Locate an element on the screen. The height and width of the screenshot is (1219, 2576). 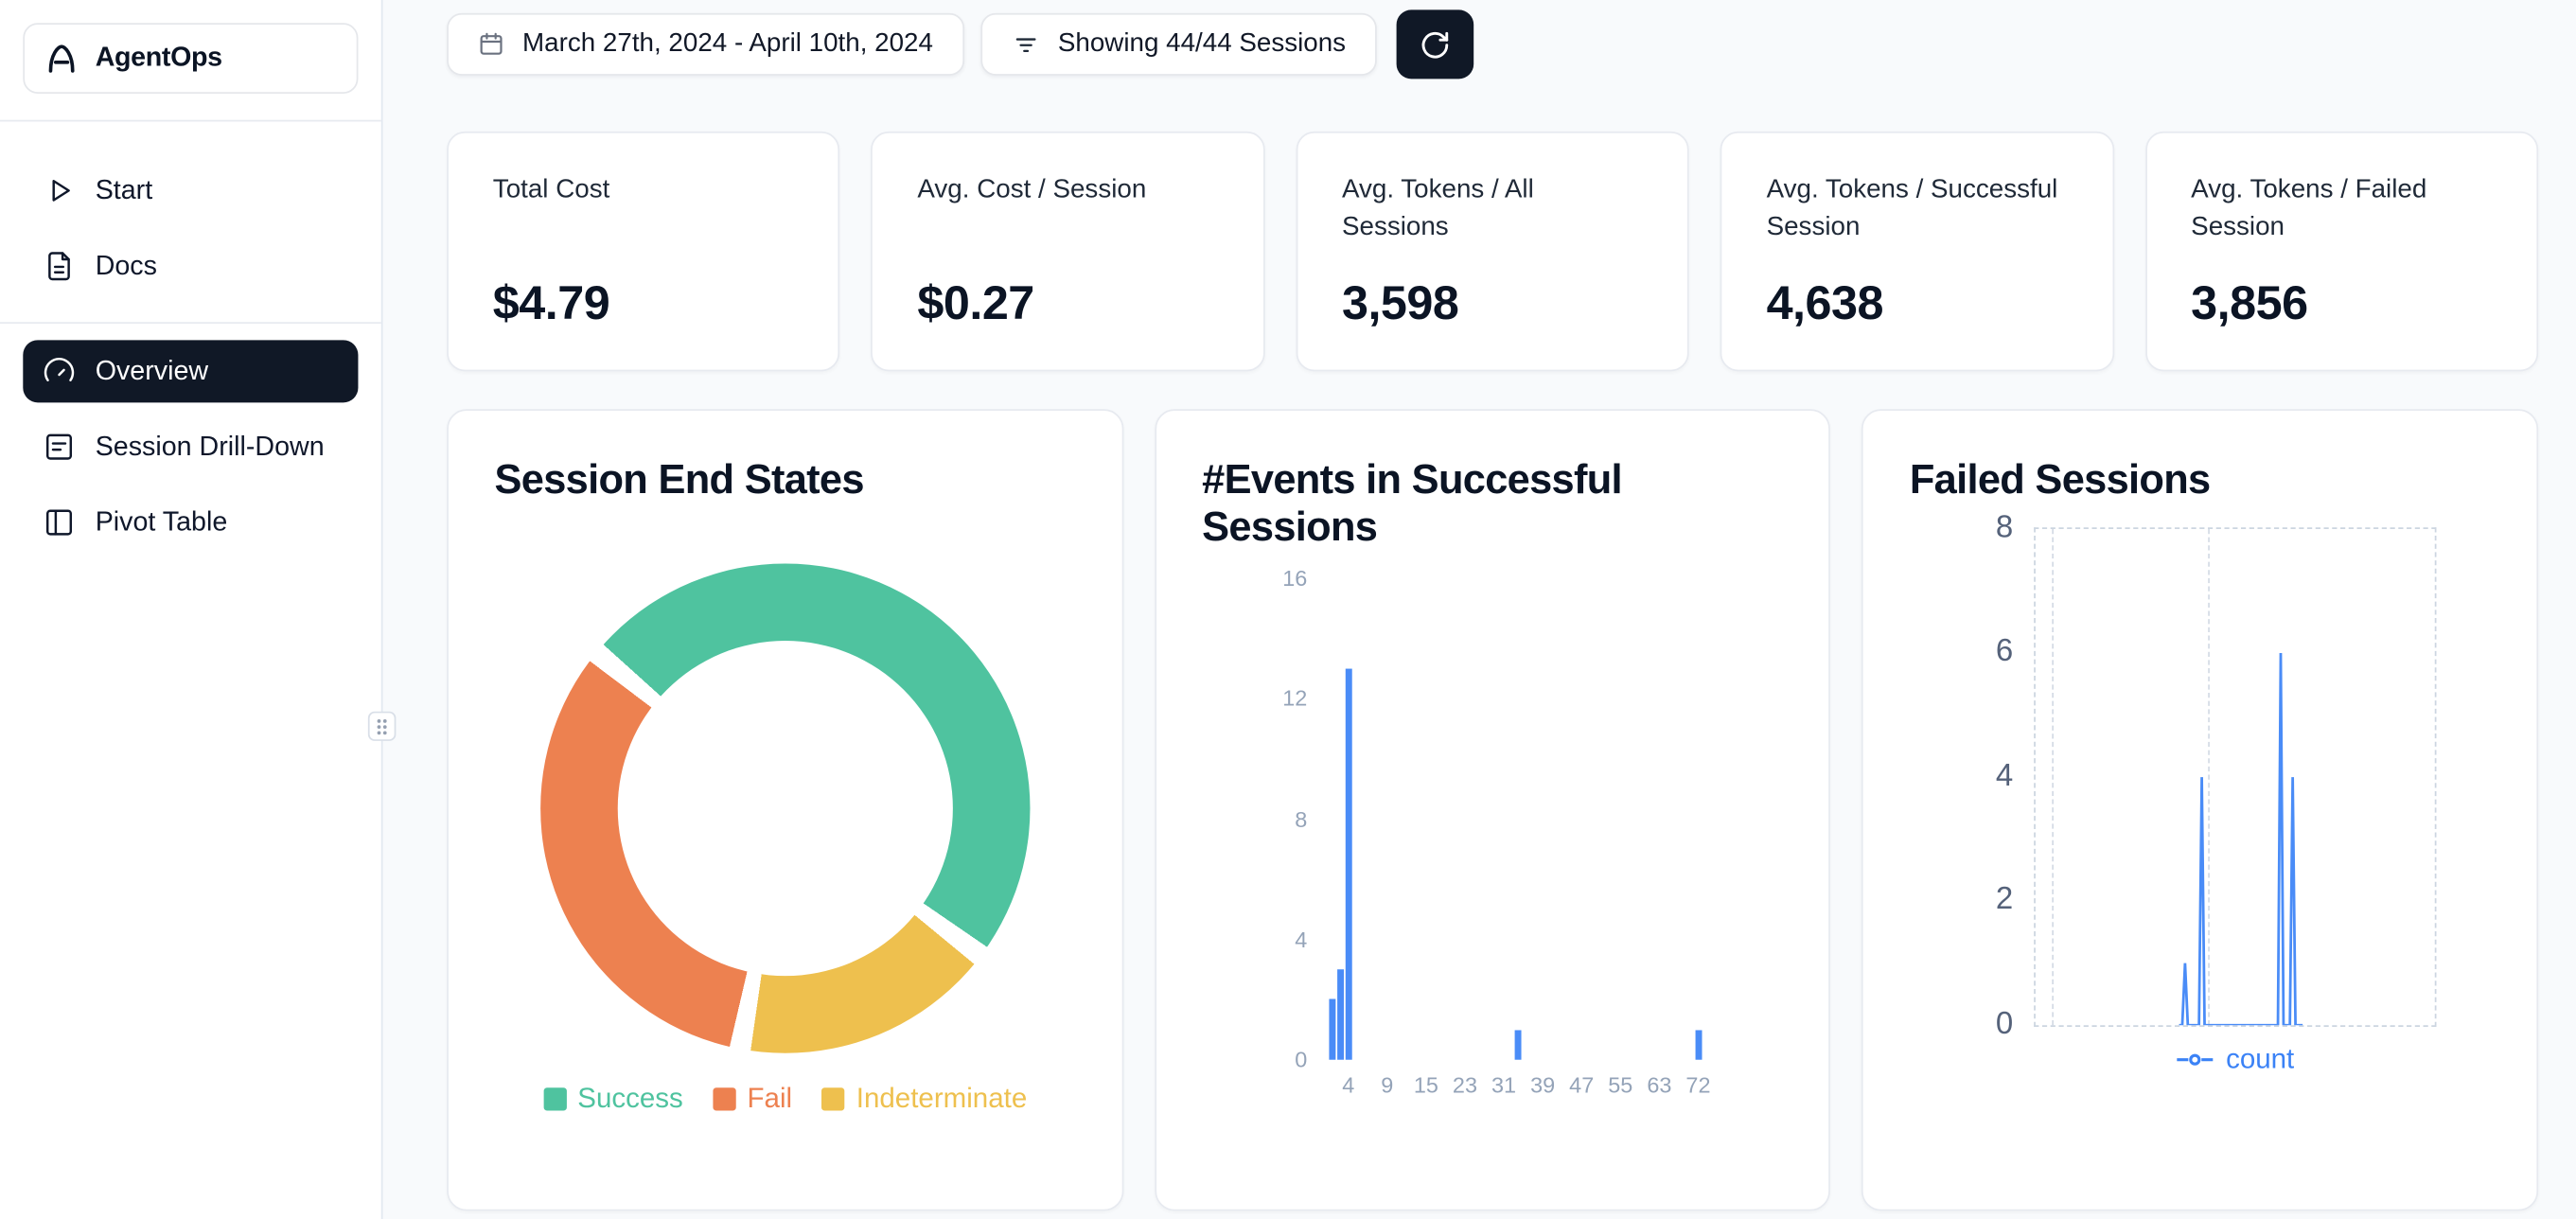
date-range-button: March 27th, 2024 - April 10th, 2024 is located at coordinates (705, 44).